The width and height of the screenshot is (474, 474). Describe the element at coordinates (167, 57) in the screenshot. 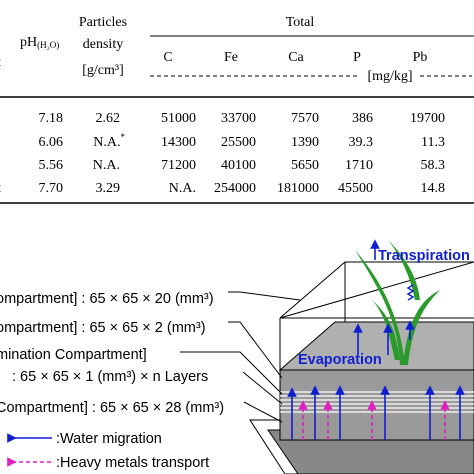

I see `col-header: C` at that location.